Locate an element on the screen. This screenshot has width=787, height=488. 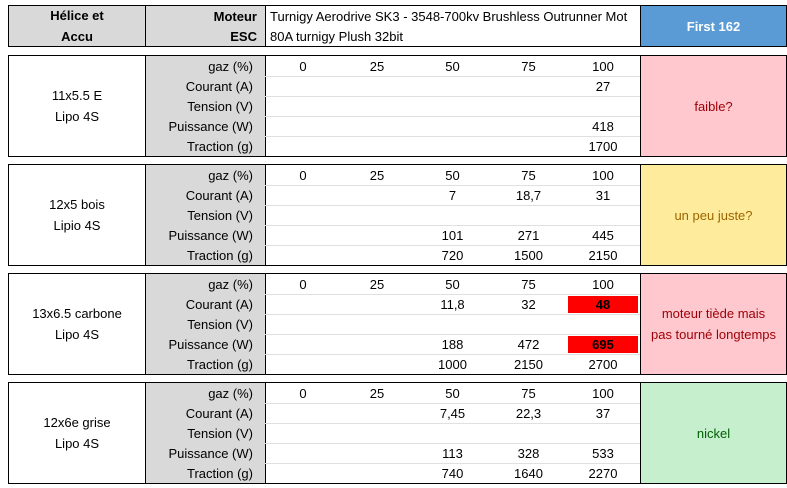
value-cell: 101 is located at coordinates (452, 235).